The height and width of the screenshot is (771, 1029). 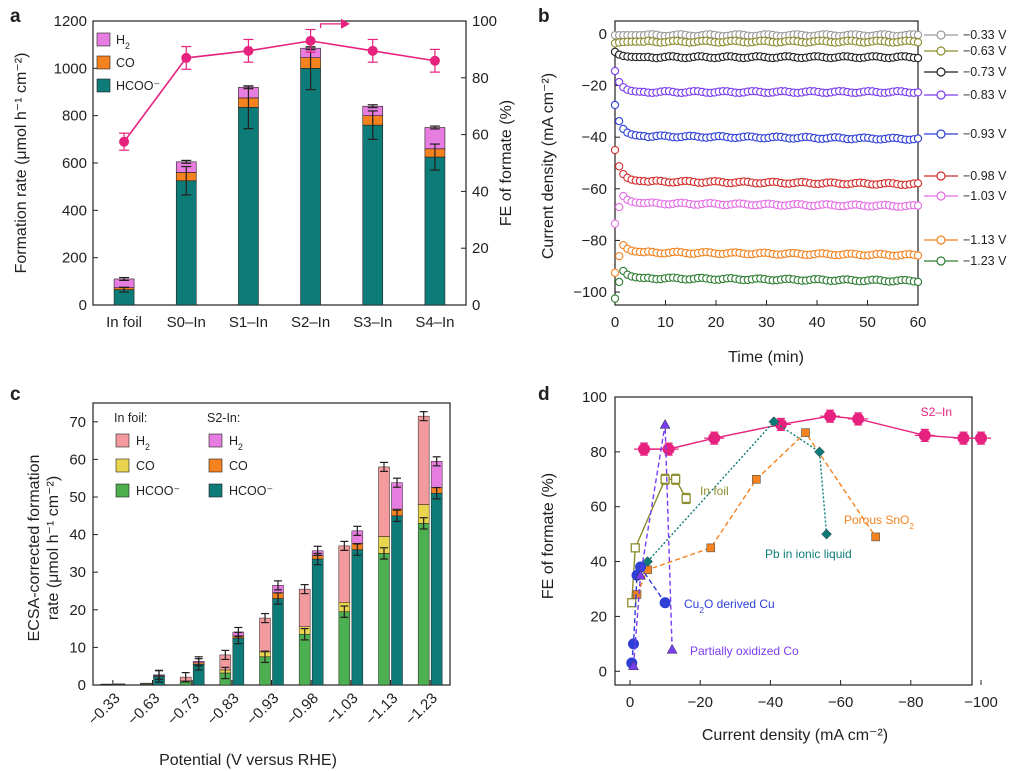 What do you see at coordinates (480, 248) in the screenshot?
I see `panel-a-y2tick-label: 20` at bounding box center [480, 248].